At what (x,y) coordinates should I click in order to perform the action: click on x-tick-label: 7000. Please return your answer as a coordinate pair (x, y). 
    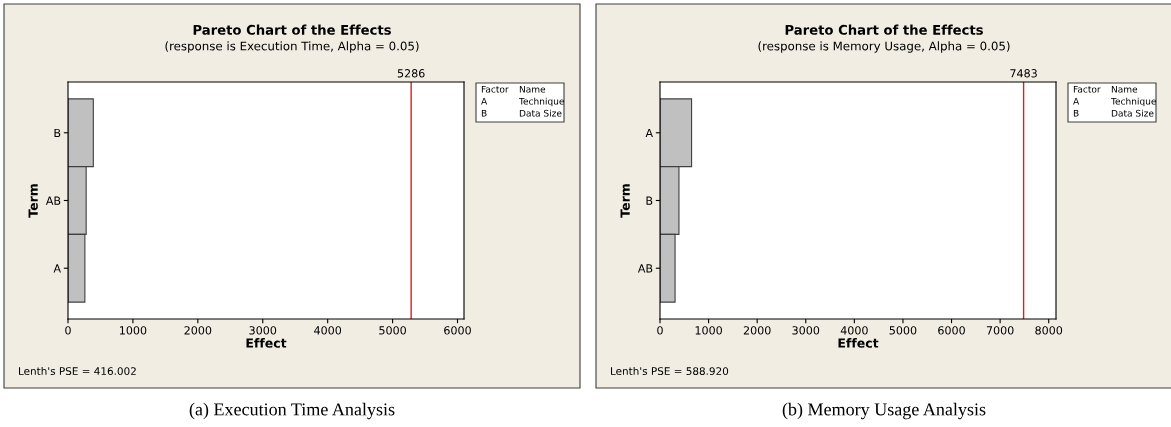
    Looking at the image, I should click on (1000, 330).